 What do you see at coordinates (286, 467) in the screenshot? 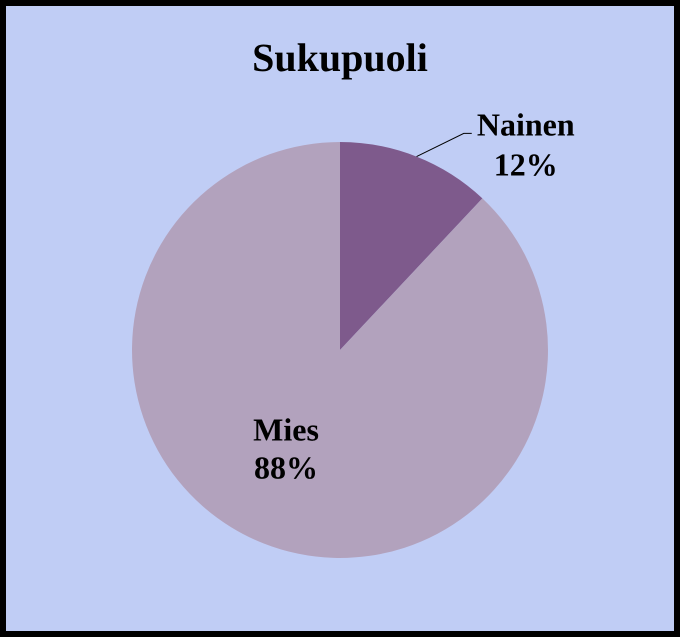
I see `data-label: 88%` at bounding box center [286, 467].